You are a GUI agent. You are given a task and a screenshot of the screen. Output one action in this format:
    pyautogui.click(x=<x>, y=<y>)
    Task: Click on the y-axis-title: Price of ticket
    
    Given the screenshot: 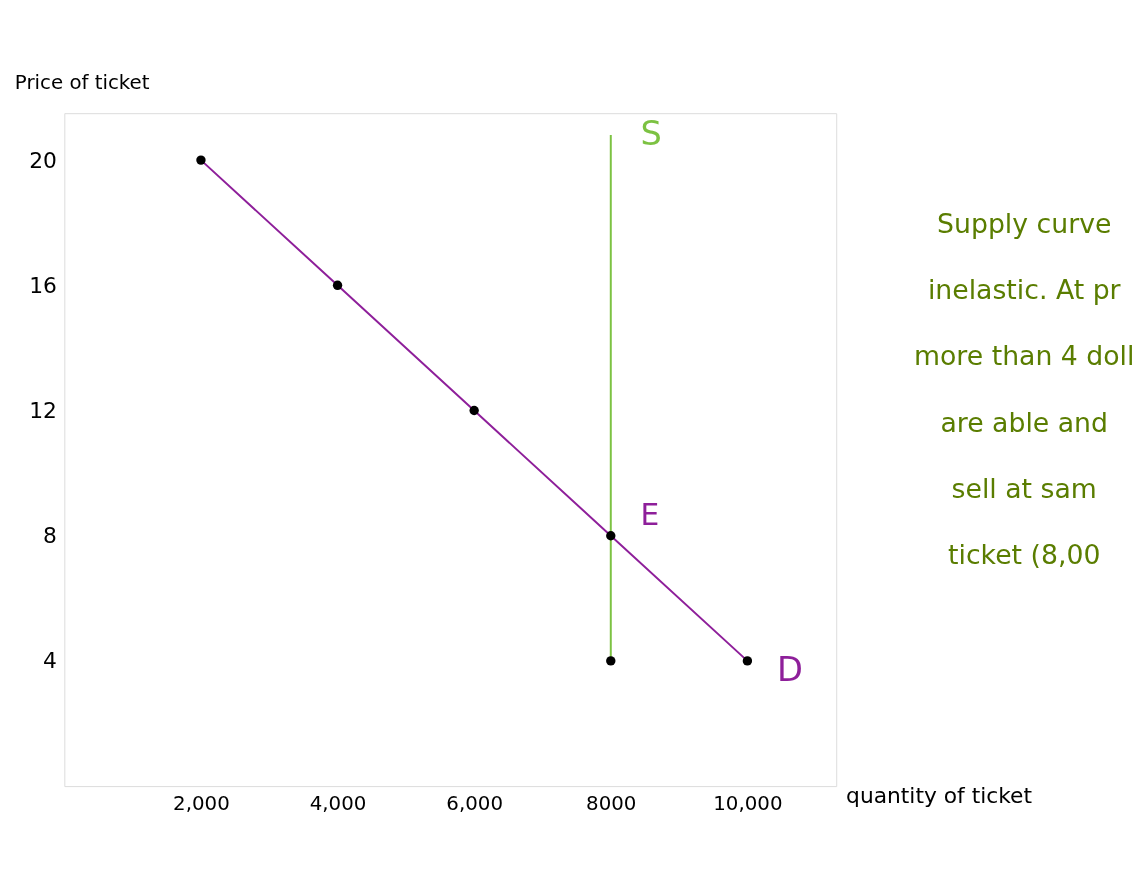 What is the action you would take?
    pyautogui.click(x=82, y=83)
    